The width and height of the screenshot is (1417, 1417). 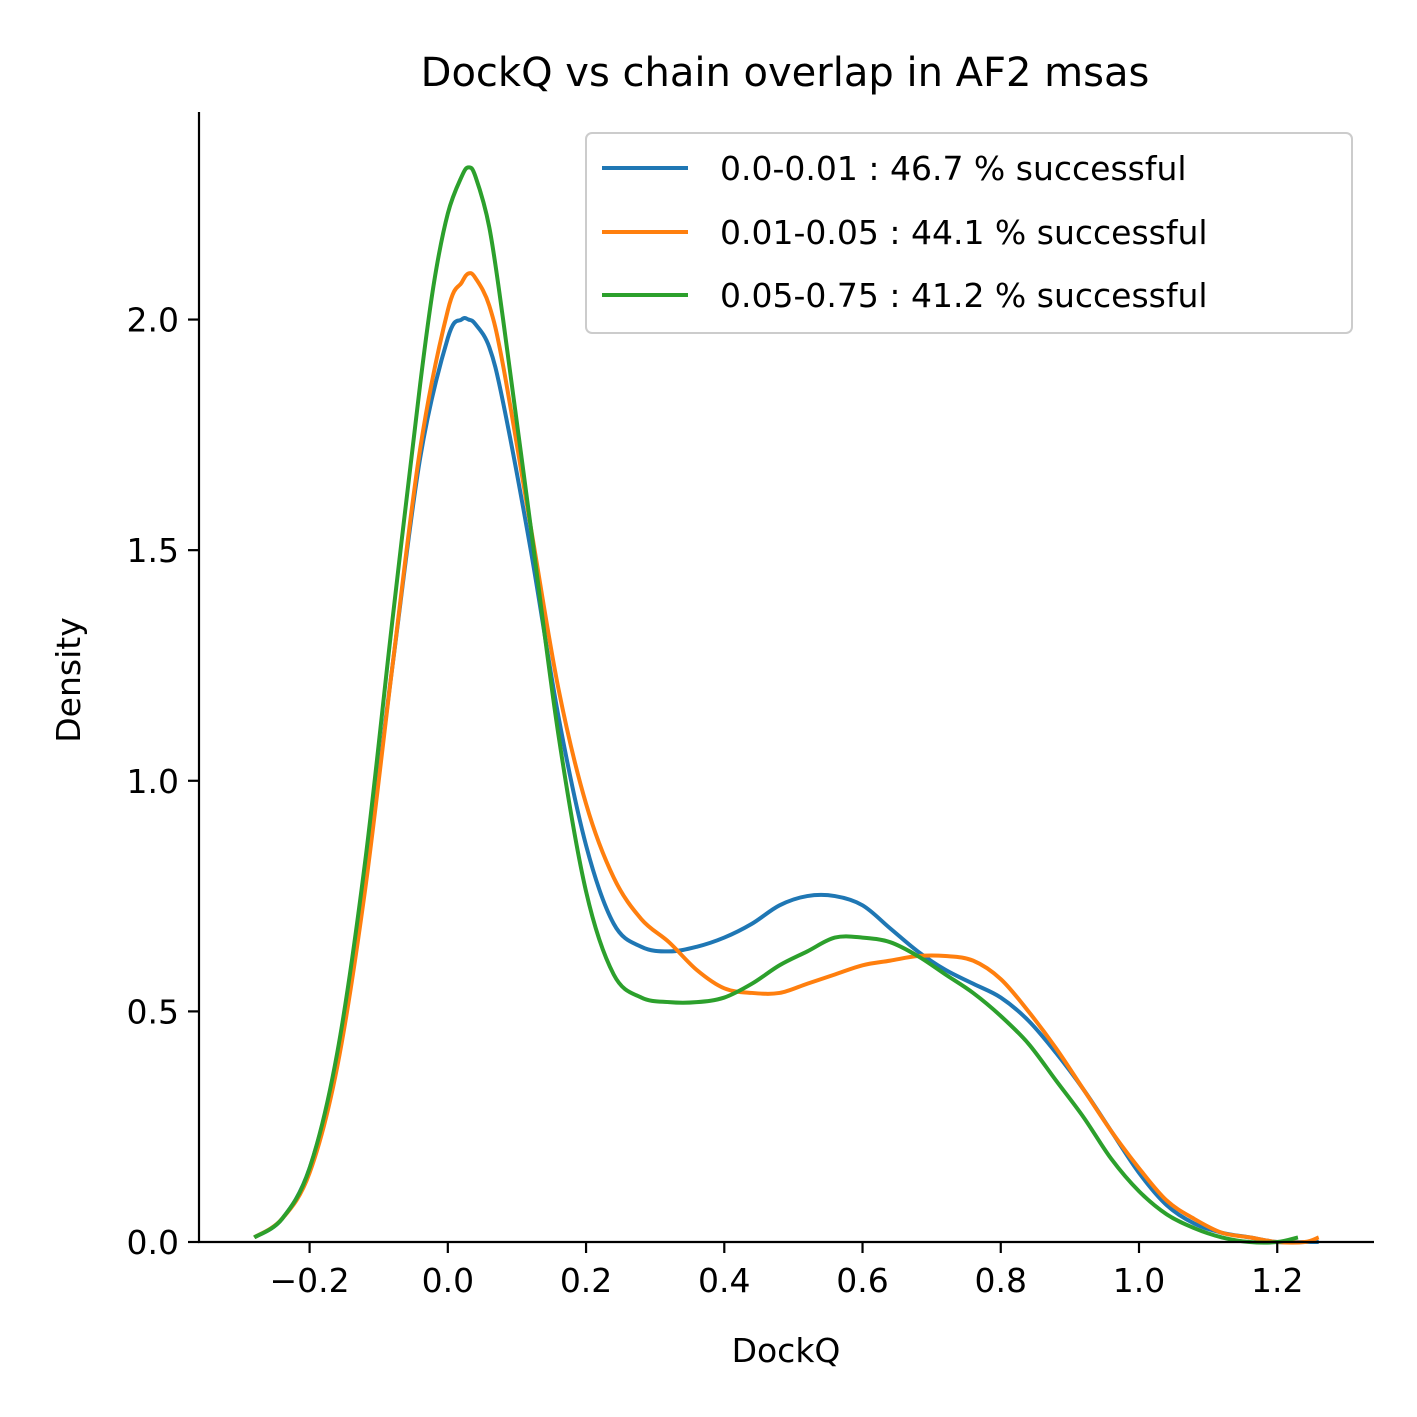 I want to click on y-tick-label: 0.0, so click(x=153, y=1242).